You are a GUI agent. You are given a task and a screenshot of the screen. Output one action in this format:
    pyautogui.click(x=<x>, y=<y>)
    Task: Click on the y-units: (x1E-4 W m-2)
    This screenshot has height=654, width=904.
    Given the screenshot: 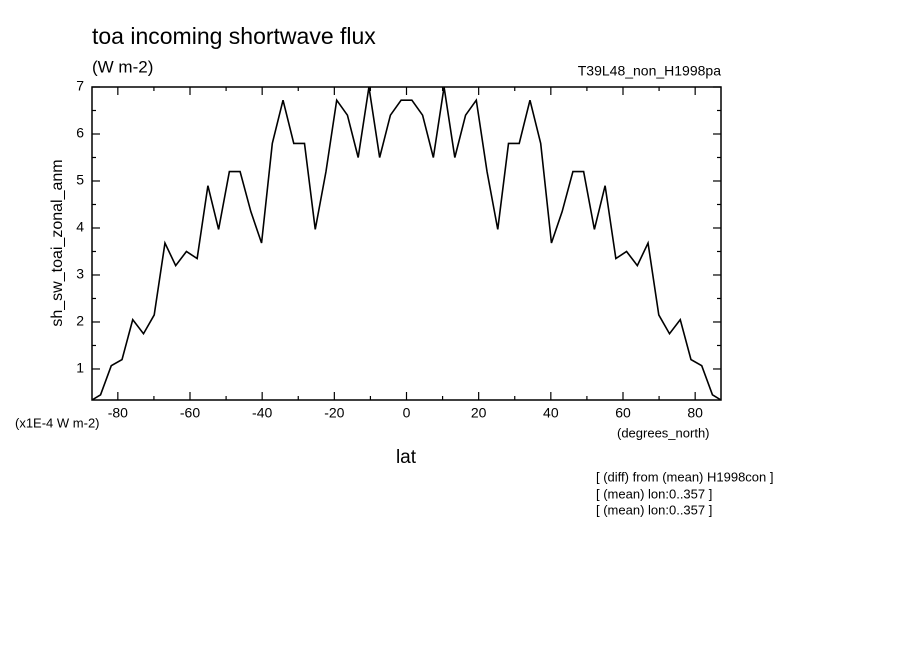 What is the action you would take?
    pyautogui.click(x=57, y=422)
    